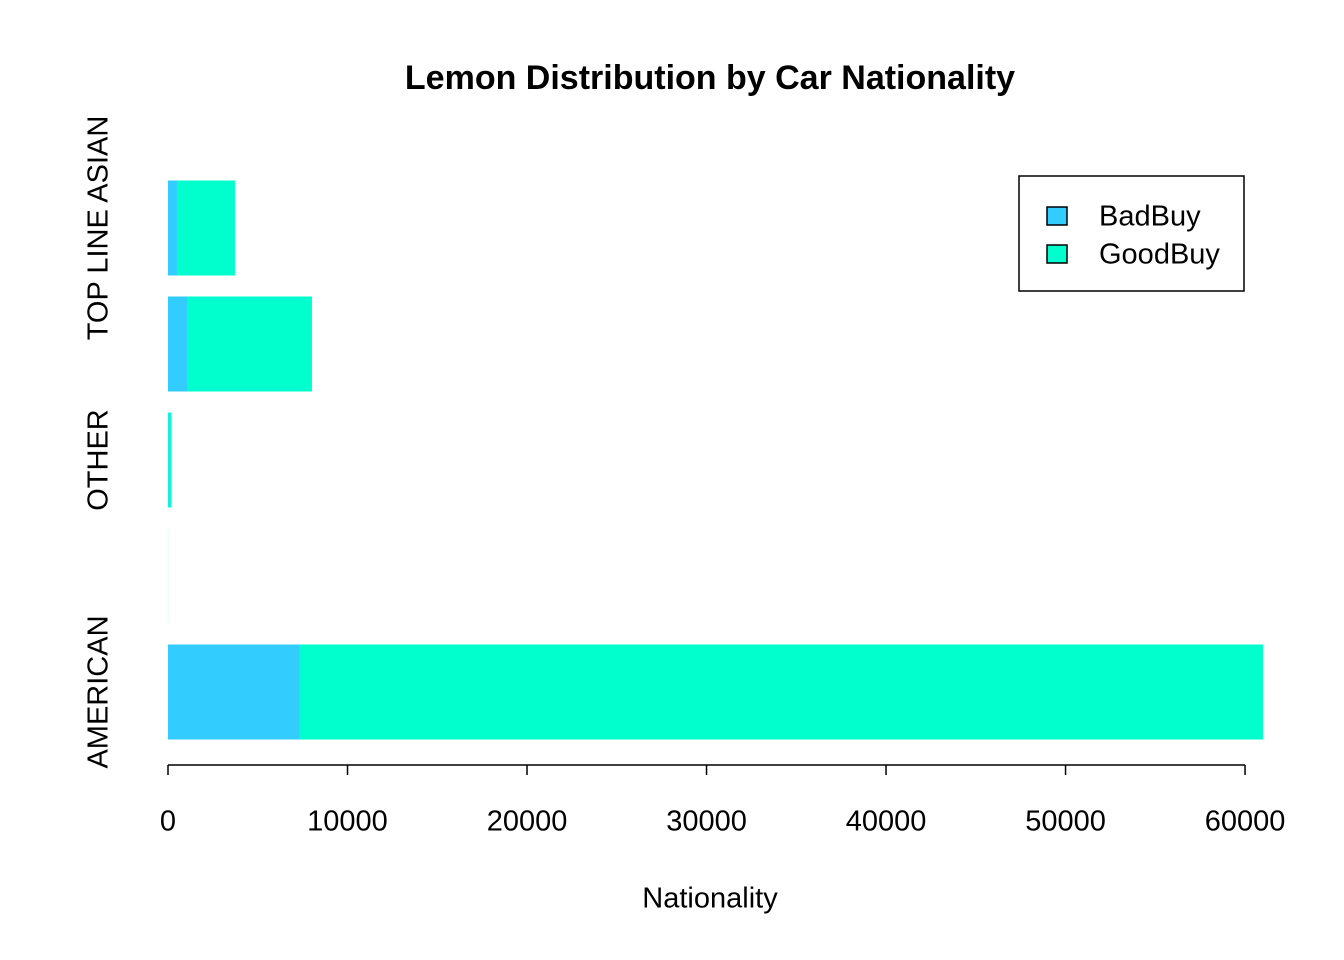  I want to click on chart-title: Lemon Distribution by Car Nationality, so click(710, 78).